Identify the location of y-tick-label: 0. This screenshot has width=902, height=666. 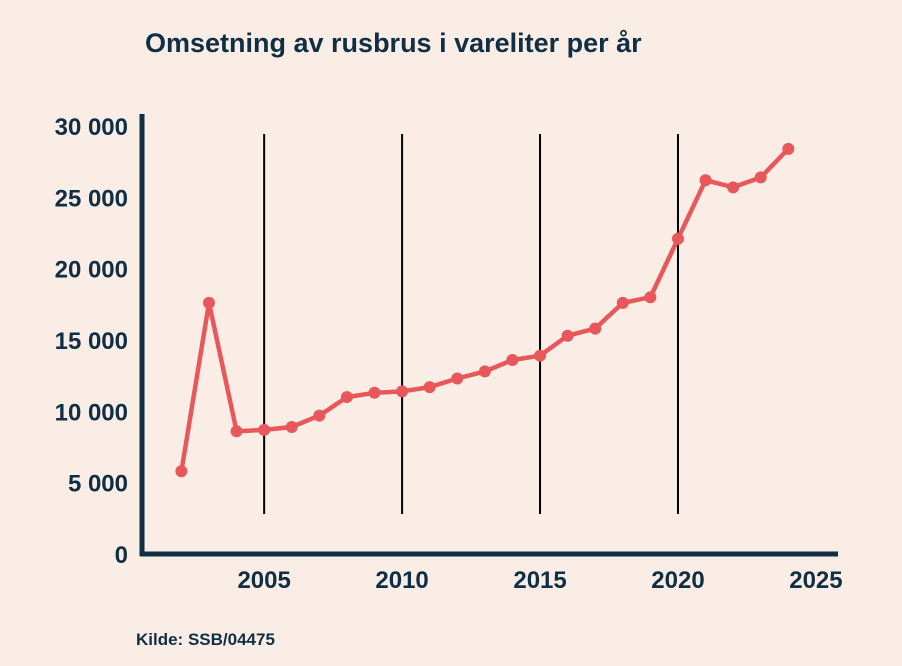
(121, 555).